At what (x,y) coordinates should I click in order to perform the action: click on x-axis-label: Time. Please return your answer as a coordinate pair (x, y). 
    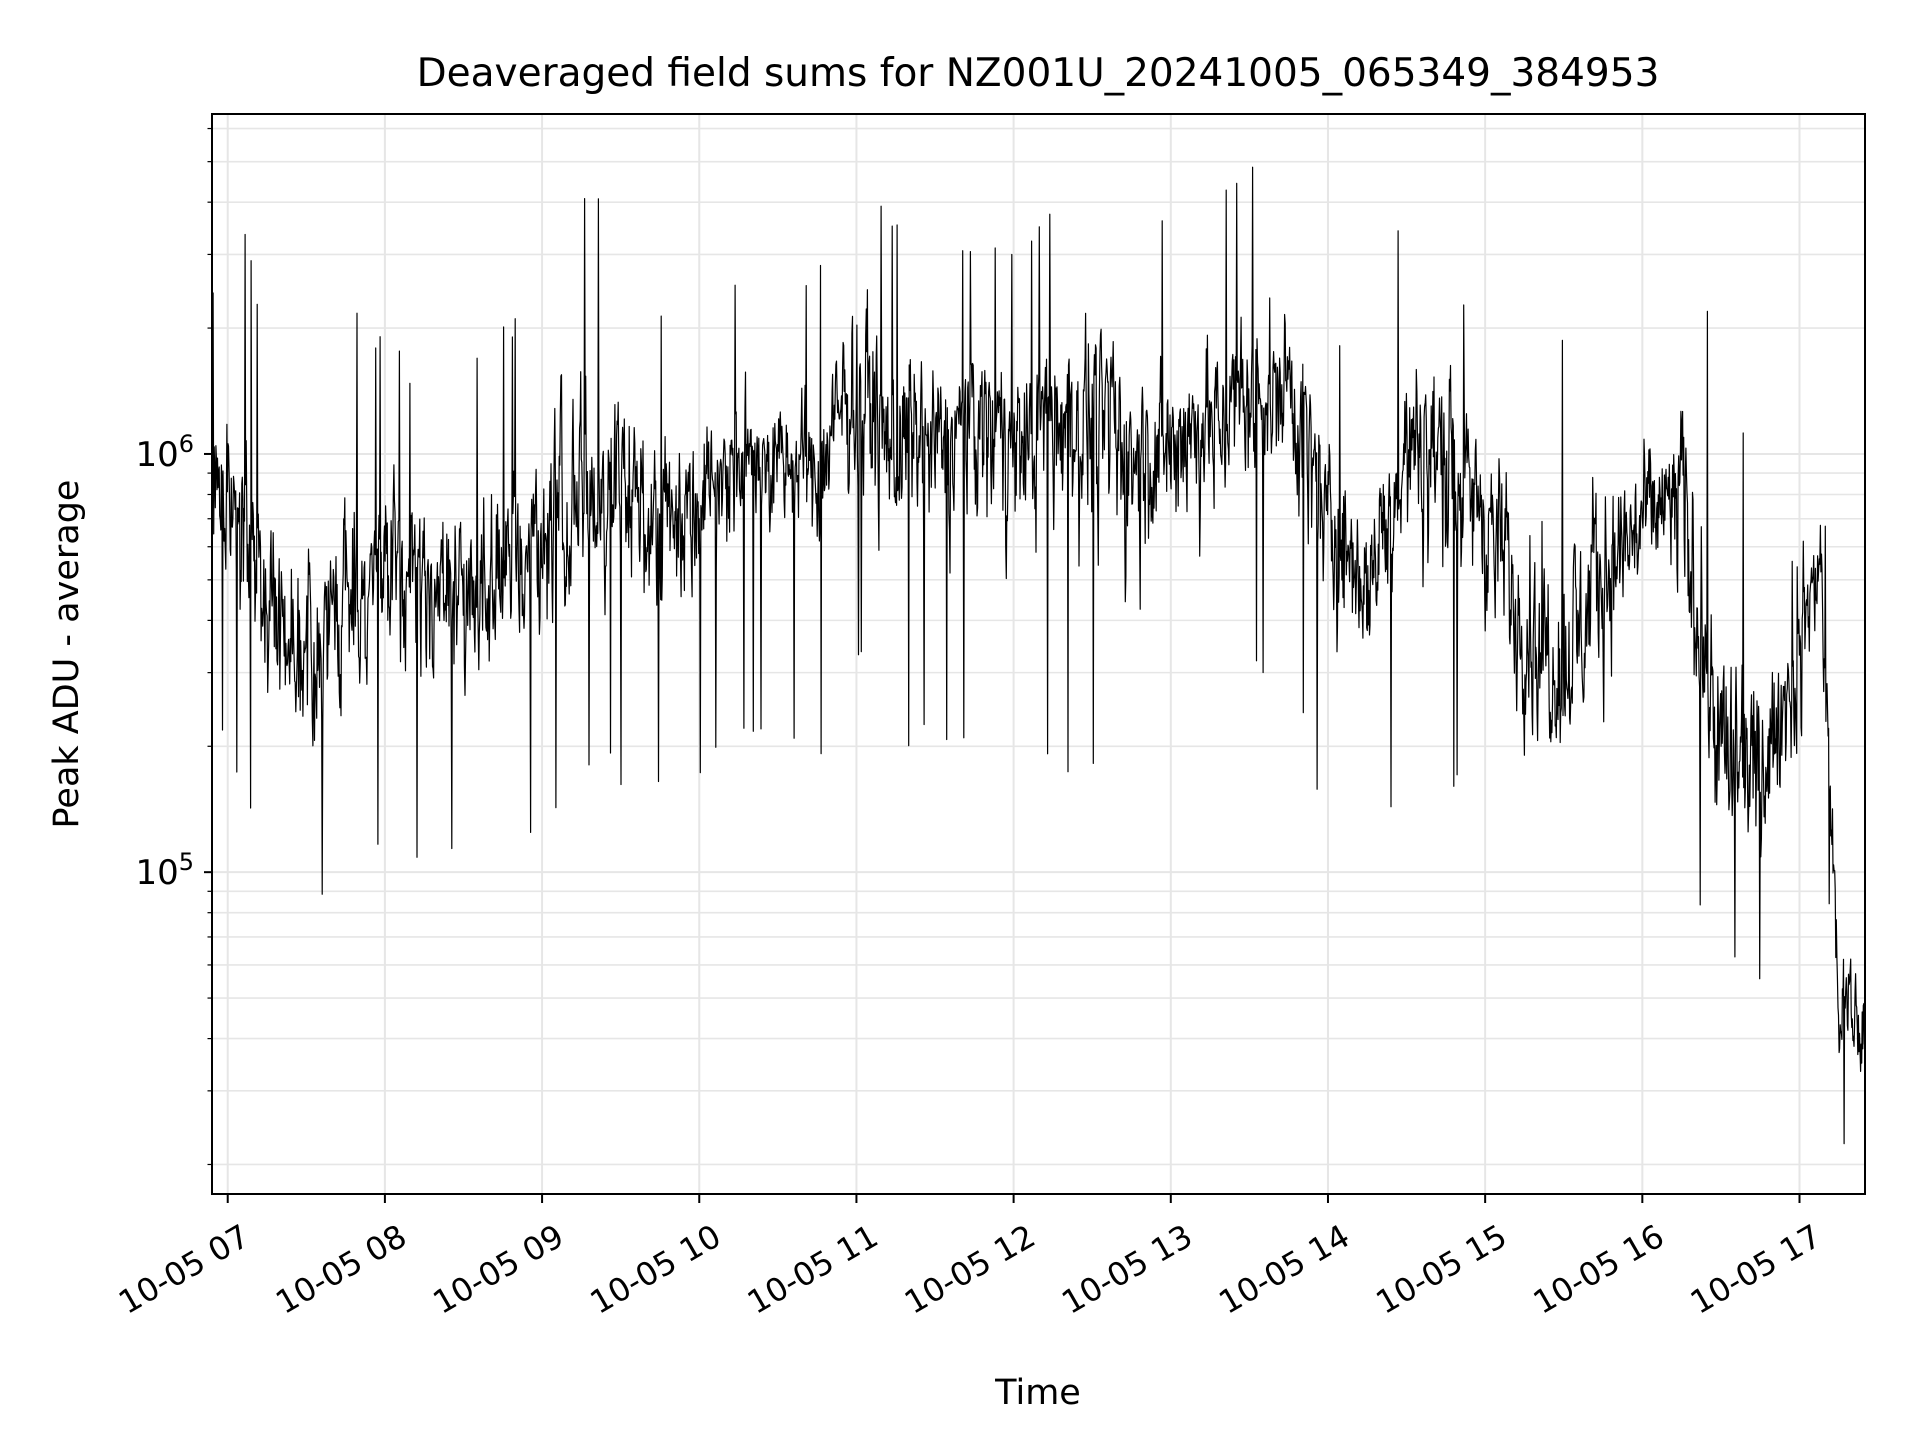
    Looking at the image, I should click on (1037, 1393).